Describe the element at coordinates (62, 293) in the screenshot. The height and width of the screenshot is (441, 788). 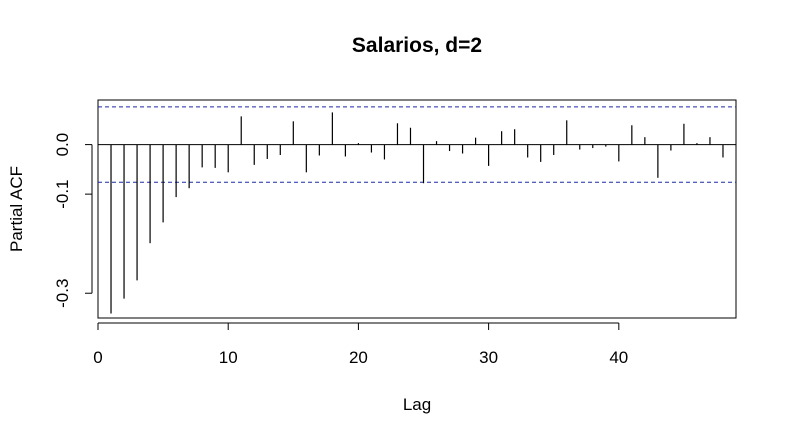
I see `y-tick-label-minus-0_3: -0.3` at that location.